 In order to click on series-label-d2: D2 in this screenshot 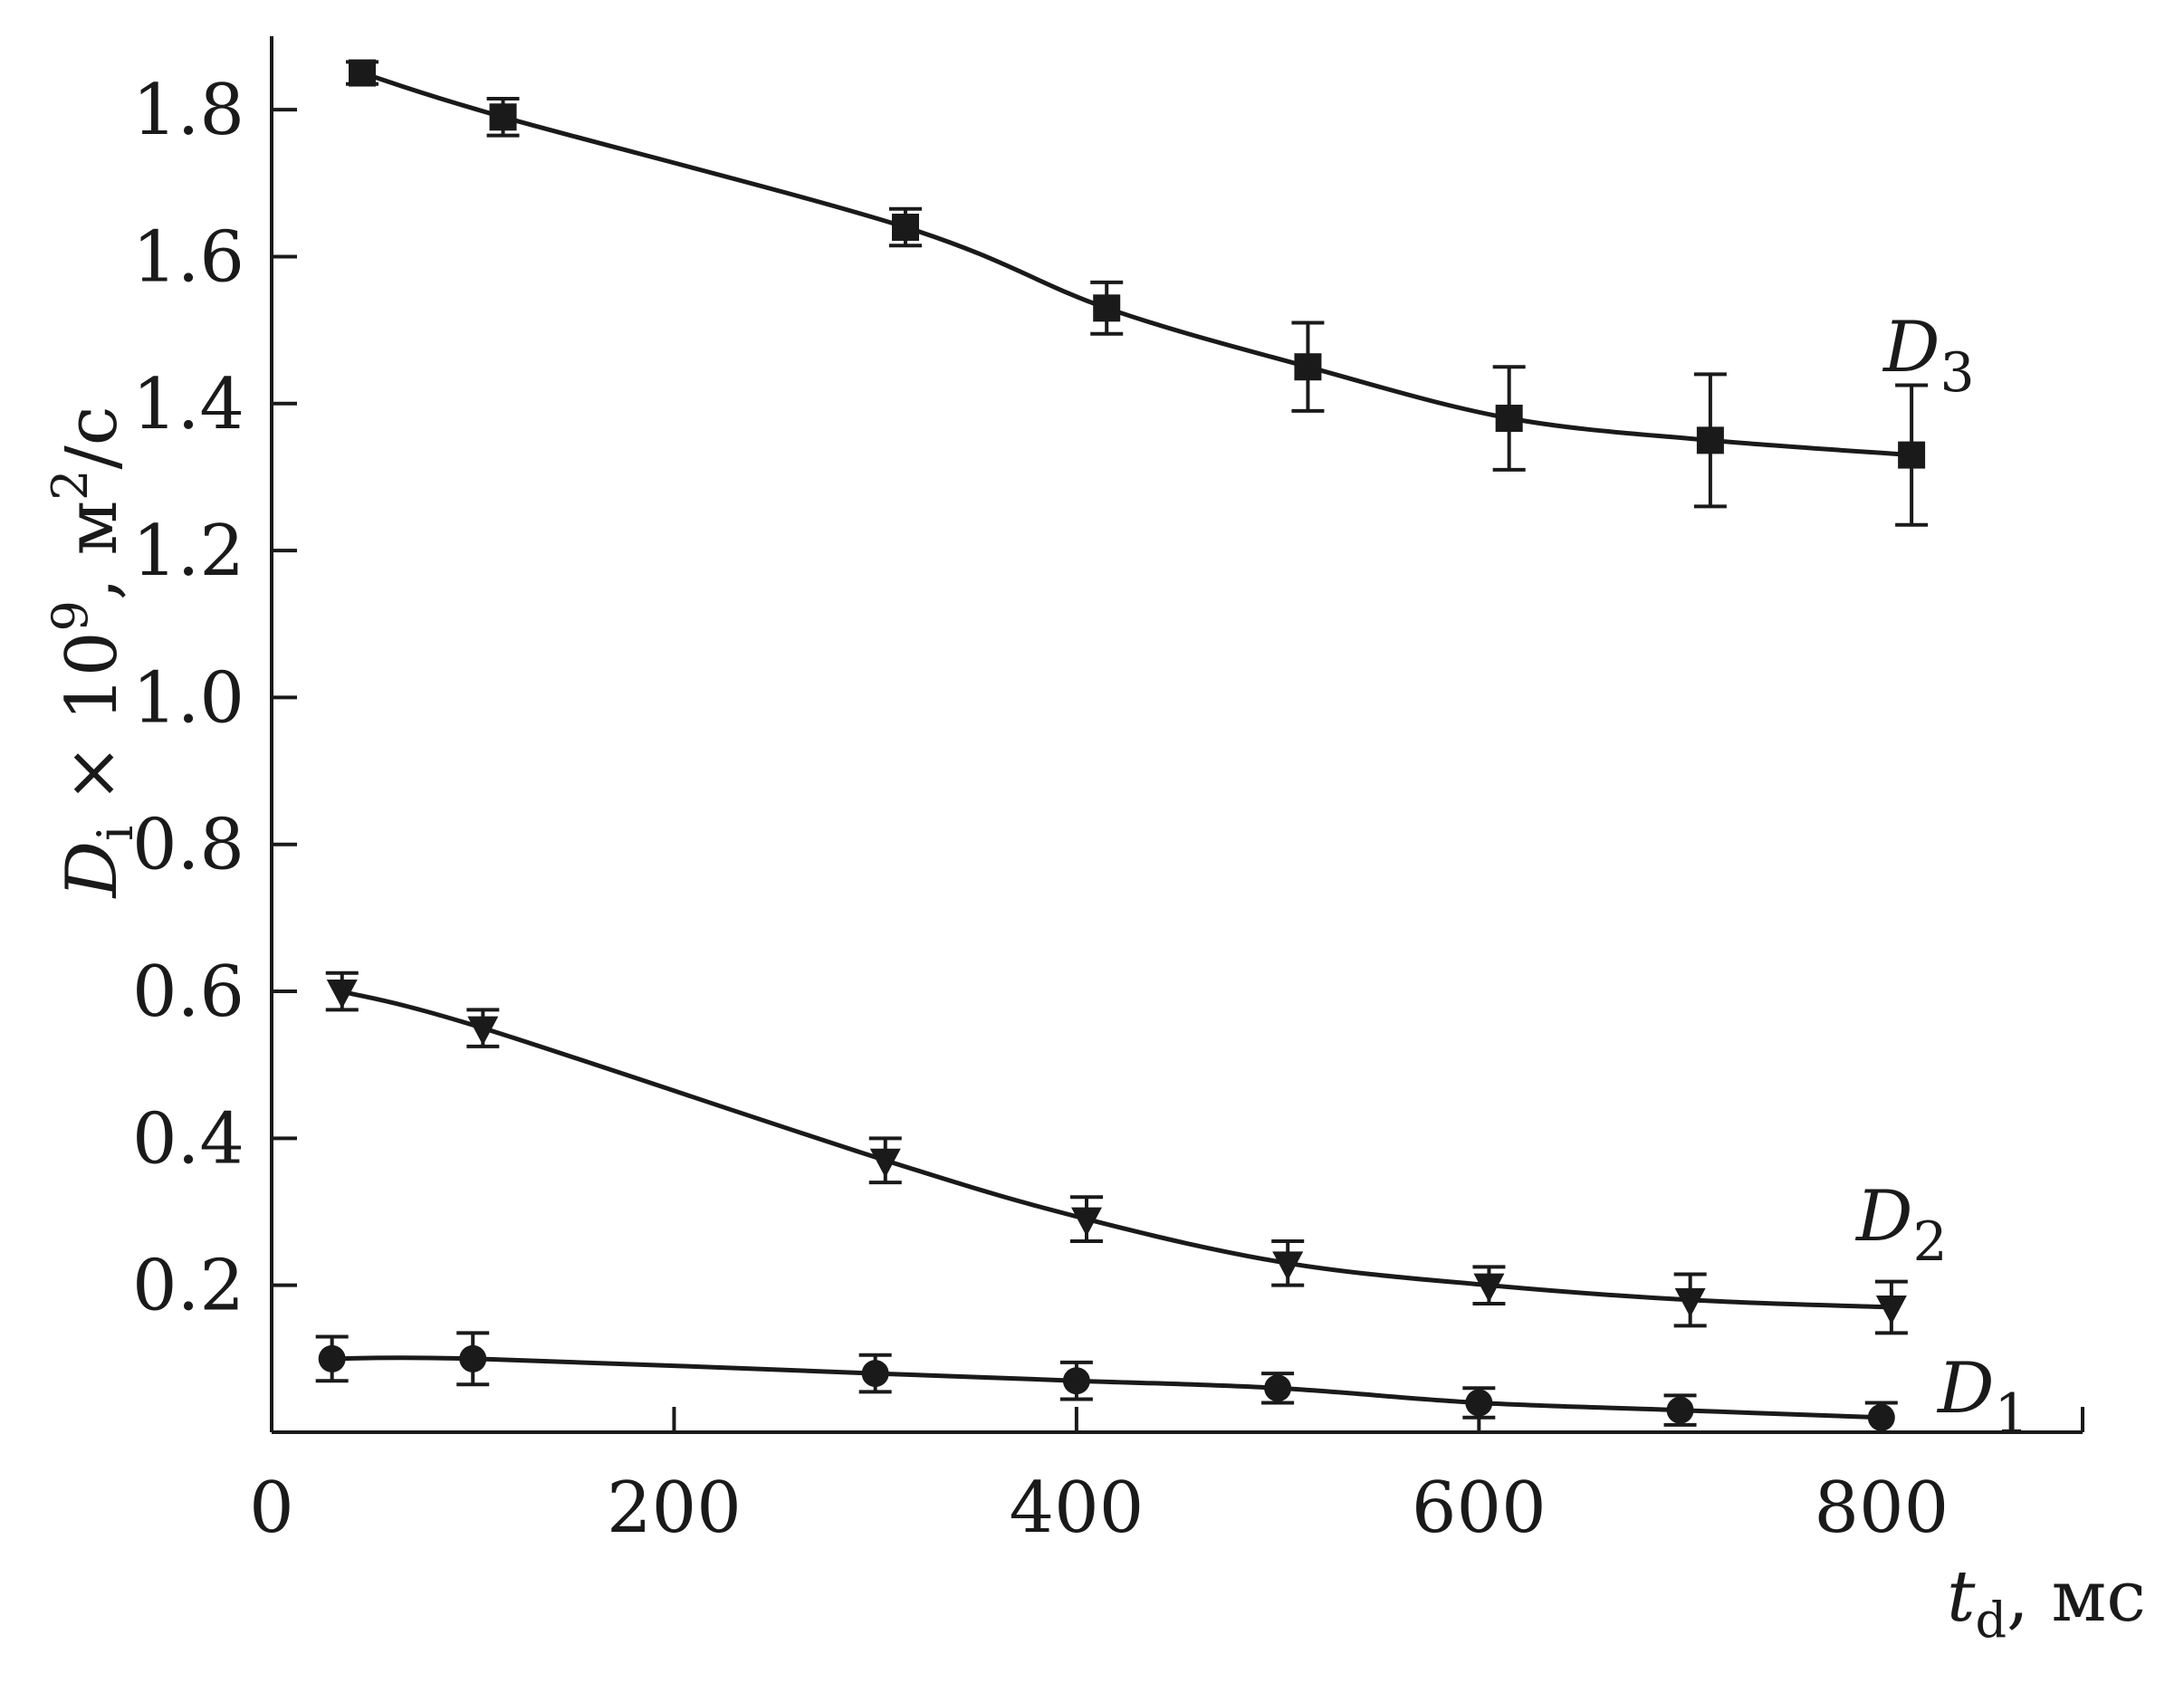, I will do `click(1901, 1225)`.